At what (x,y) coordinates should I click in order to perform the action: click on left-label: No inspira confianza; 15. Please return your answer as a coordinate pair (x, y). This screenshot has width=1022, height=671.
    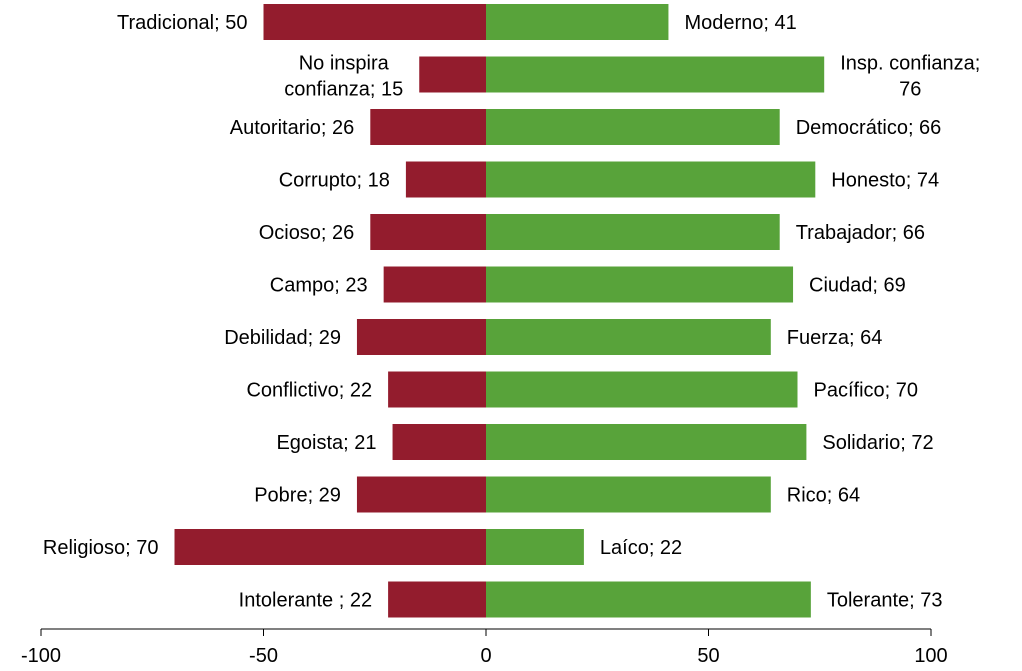
    Looking at the image, I should click on (343, 77).